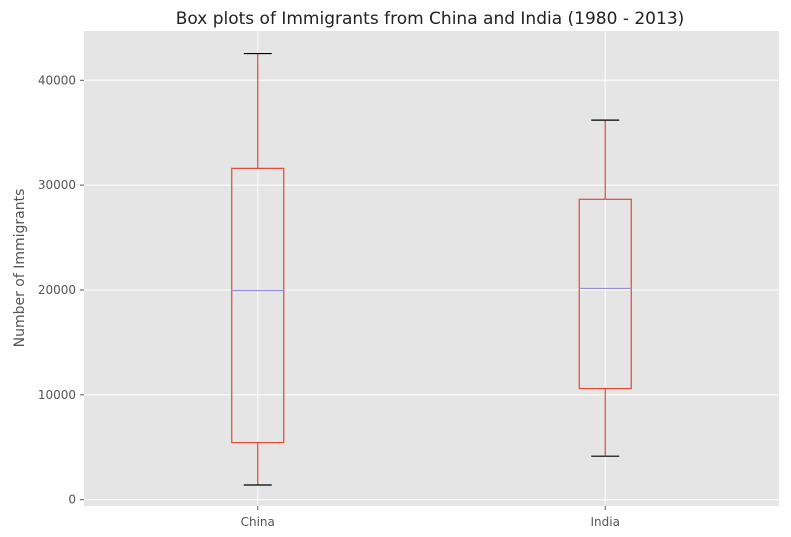 Image resolution: width=791 pixels, height=537 pixels. I want to click on y-tick-label: 20000, so click(57, 290).